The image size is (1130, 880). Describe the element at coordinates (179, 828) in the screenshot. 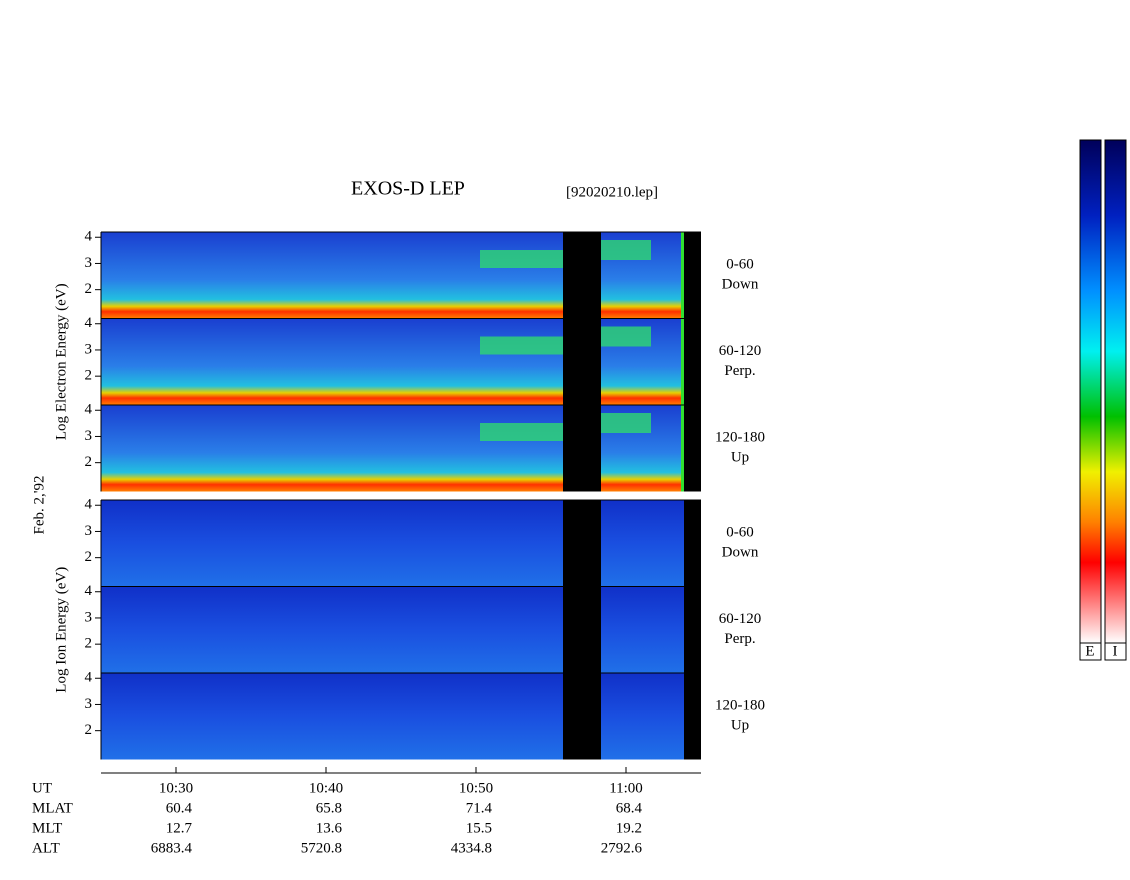

I see `orbit-value: 12.7` at that location.